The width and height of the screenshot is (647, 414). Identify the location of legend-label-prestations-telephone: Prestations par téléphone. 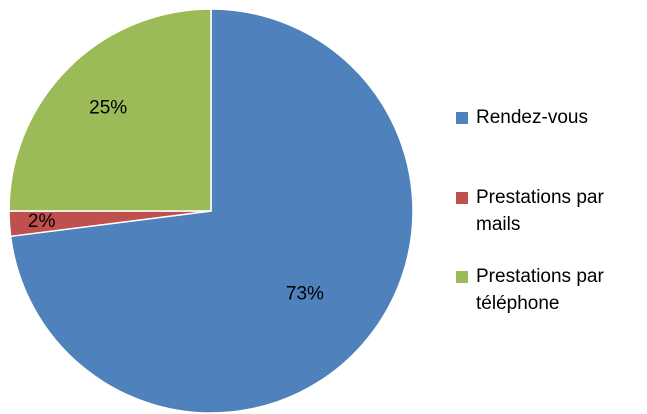
(540, 290).